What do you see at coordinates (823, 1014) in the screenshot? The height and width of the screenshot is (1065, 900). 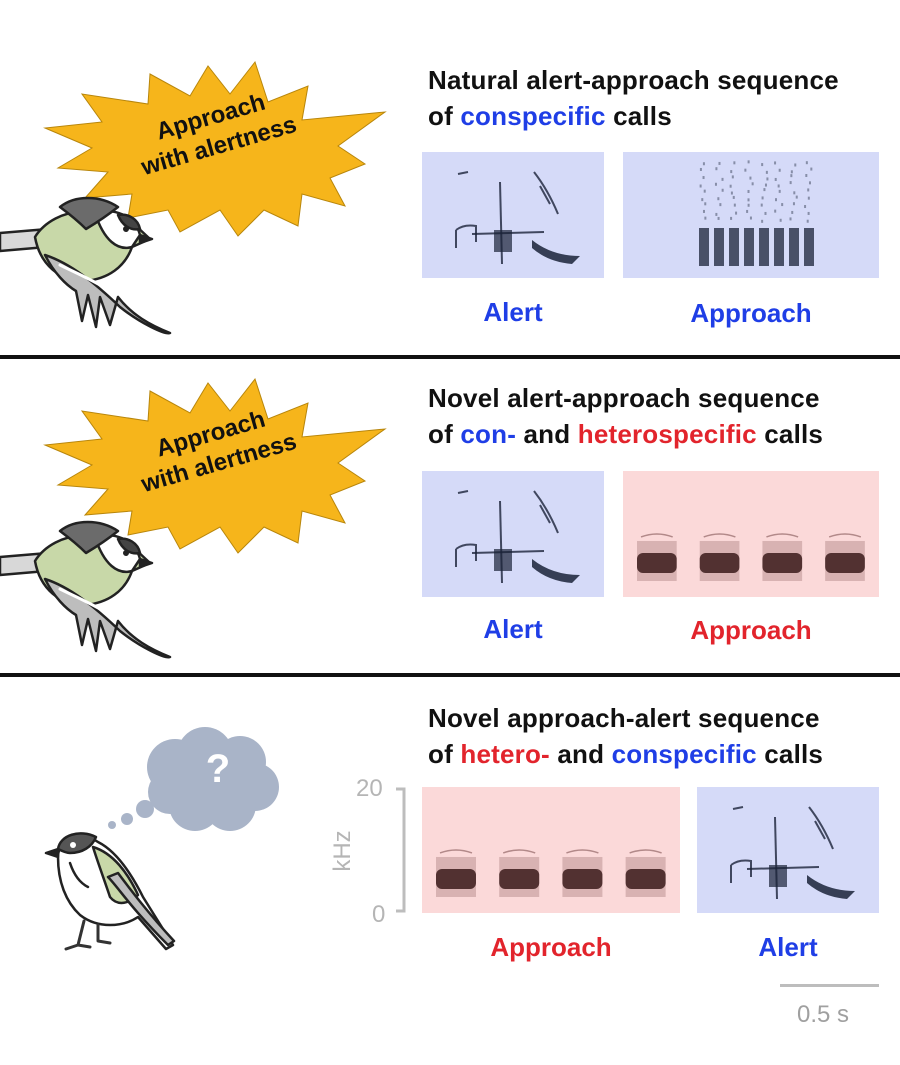 I see `time-scale-label: 0.5 s` at bounding box center [823, 1014].